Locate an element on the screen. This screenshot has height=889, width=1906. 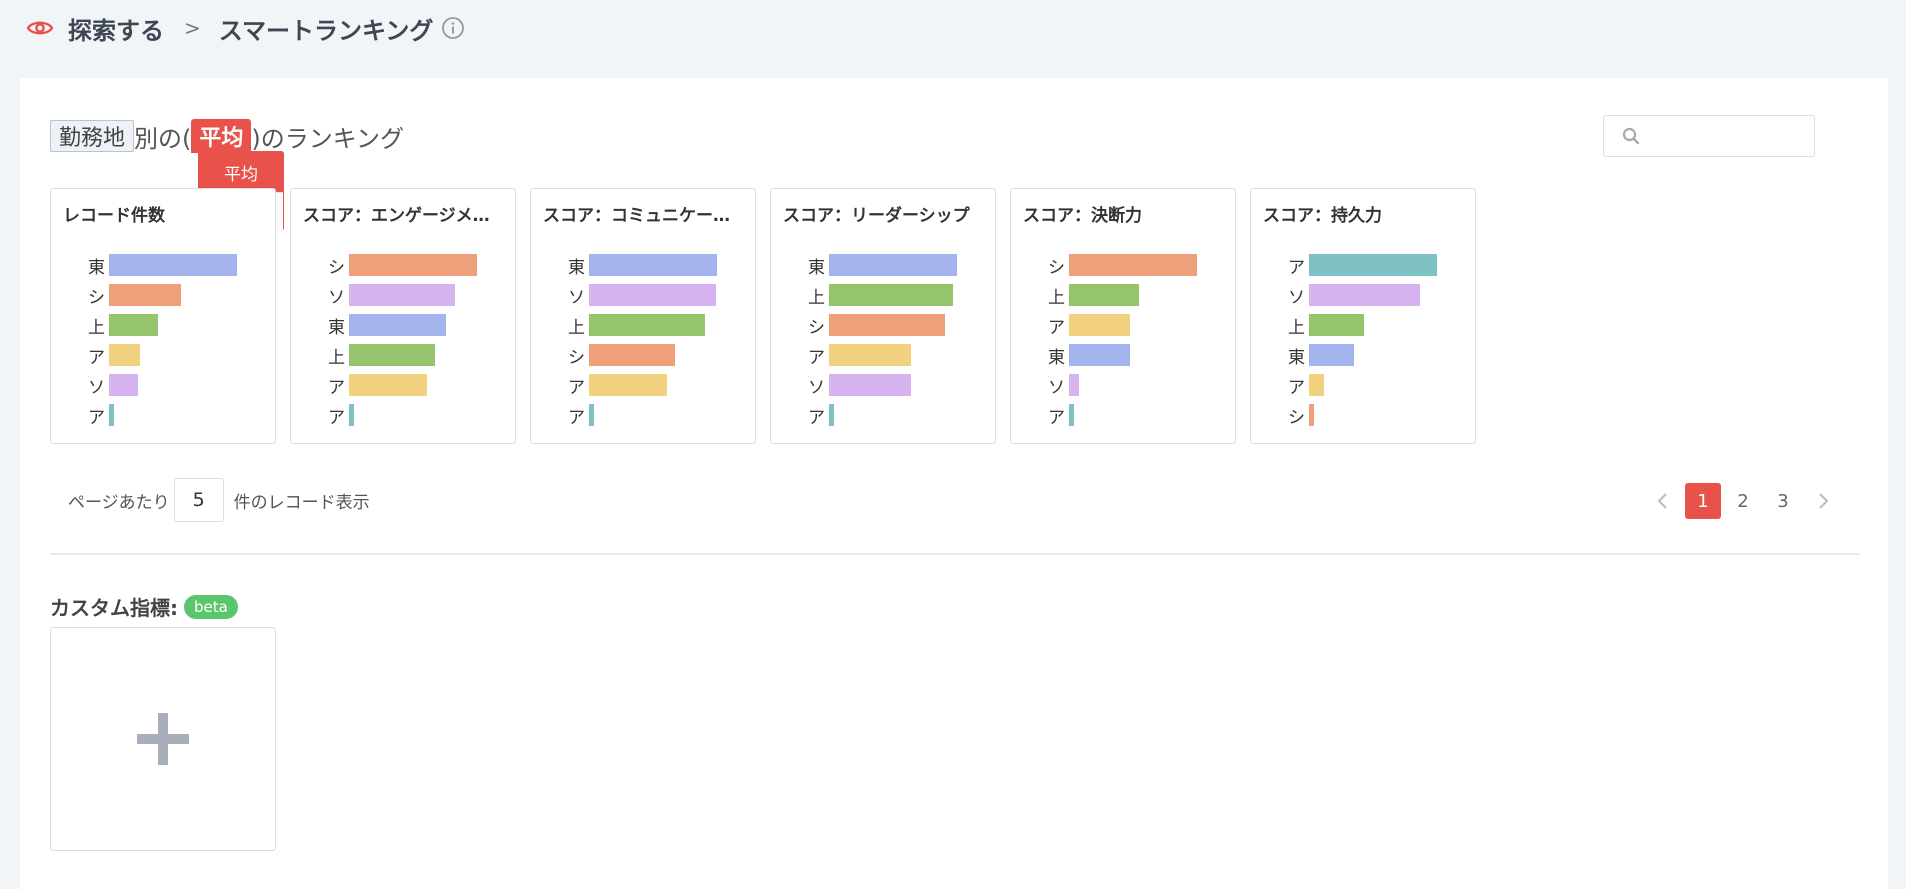
metric-bars: 東上シアソア is located at coordinates (882, 340).